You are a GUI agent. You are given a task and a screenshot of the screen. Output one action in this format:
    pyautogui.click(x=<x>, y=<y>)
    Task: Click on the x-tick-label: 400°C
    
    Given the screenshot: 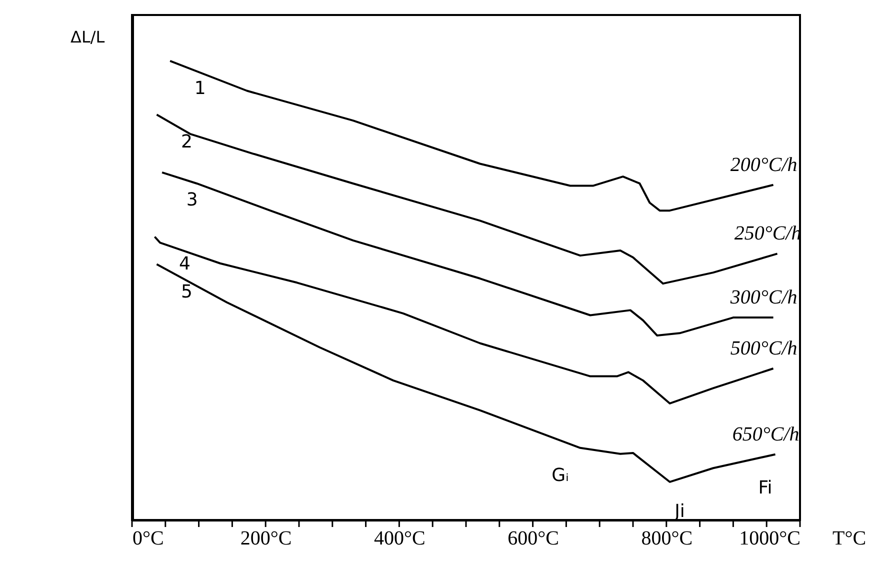 What is the action you would take?
    pyautogui.click(x=400, y=539)
    